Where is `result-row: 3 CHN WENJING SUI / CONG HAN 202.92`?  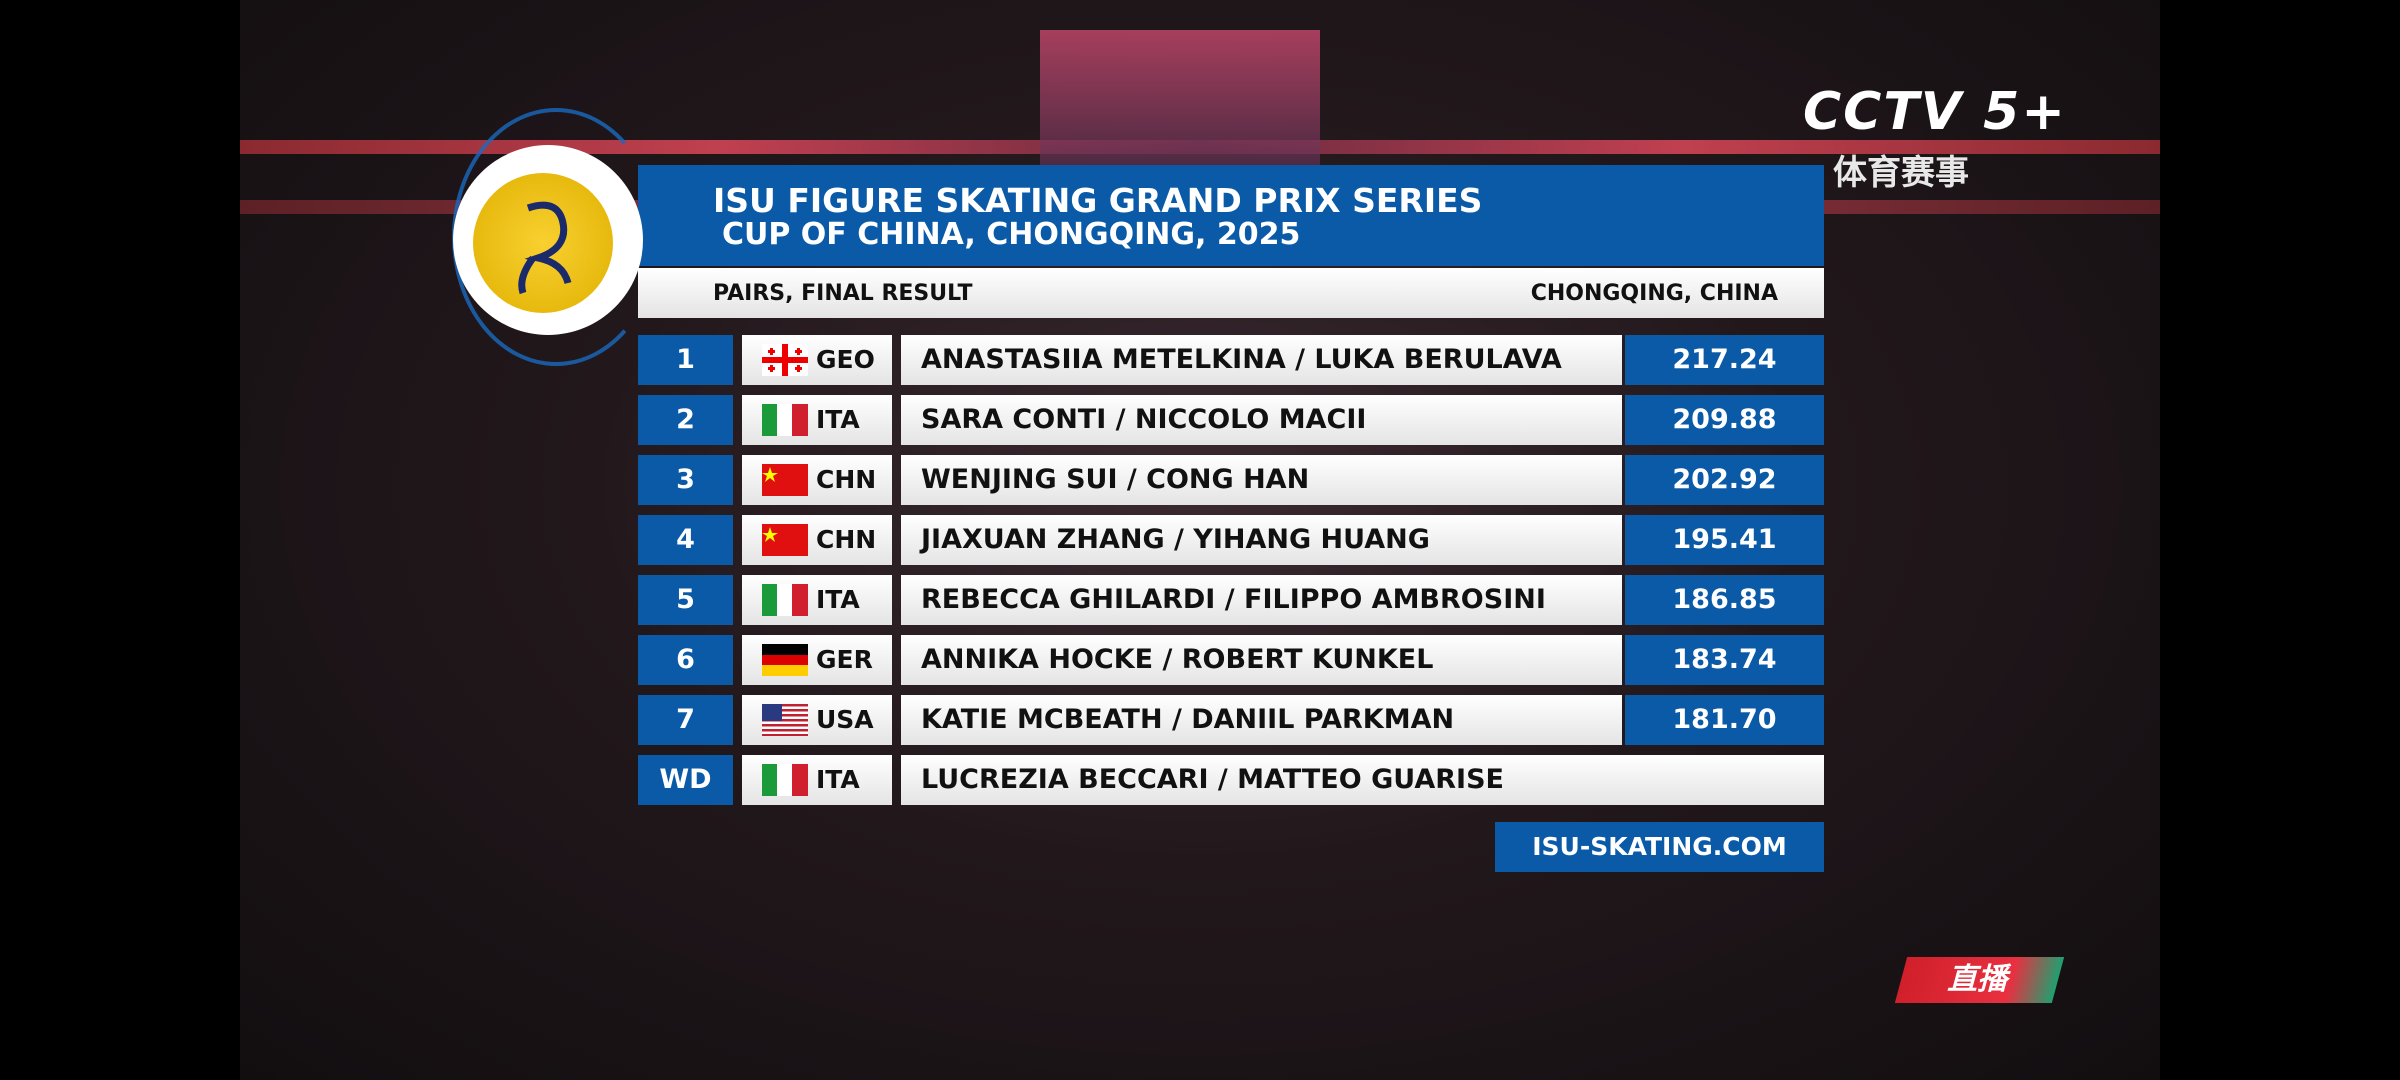 result-row: 3 CHN WENJING SUI / CONG HAN 202.92 is located at coordinates (1200, 480).